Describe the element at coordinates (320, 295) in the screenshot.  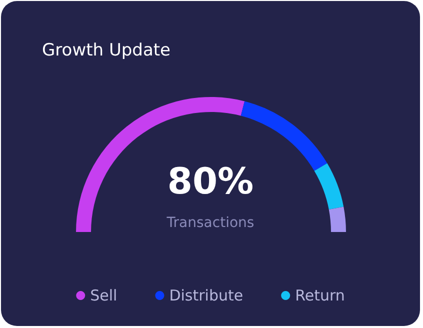
I see `legend-label: Return` at that location.